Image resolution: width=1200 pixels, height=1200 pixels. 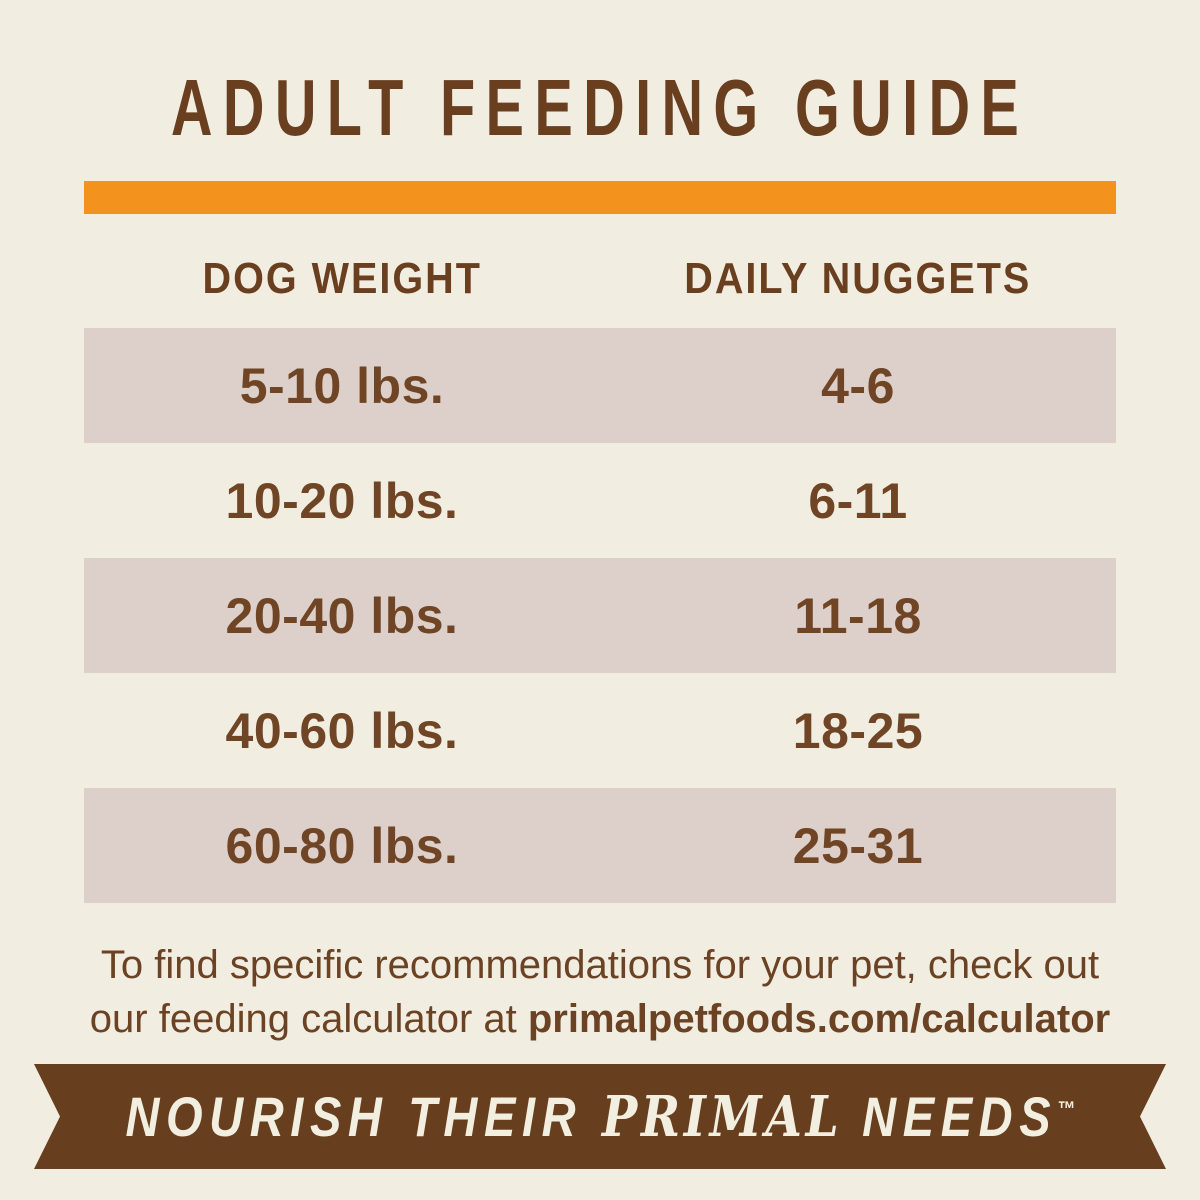 I want to click on weight-cell: 10-20 lbs., so click(x=342, y=500).